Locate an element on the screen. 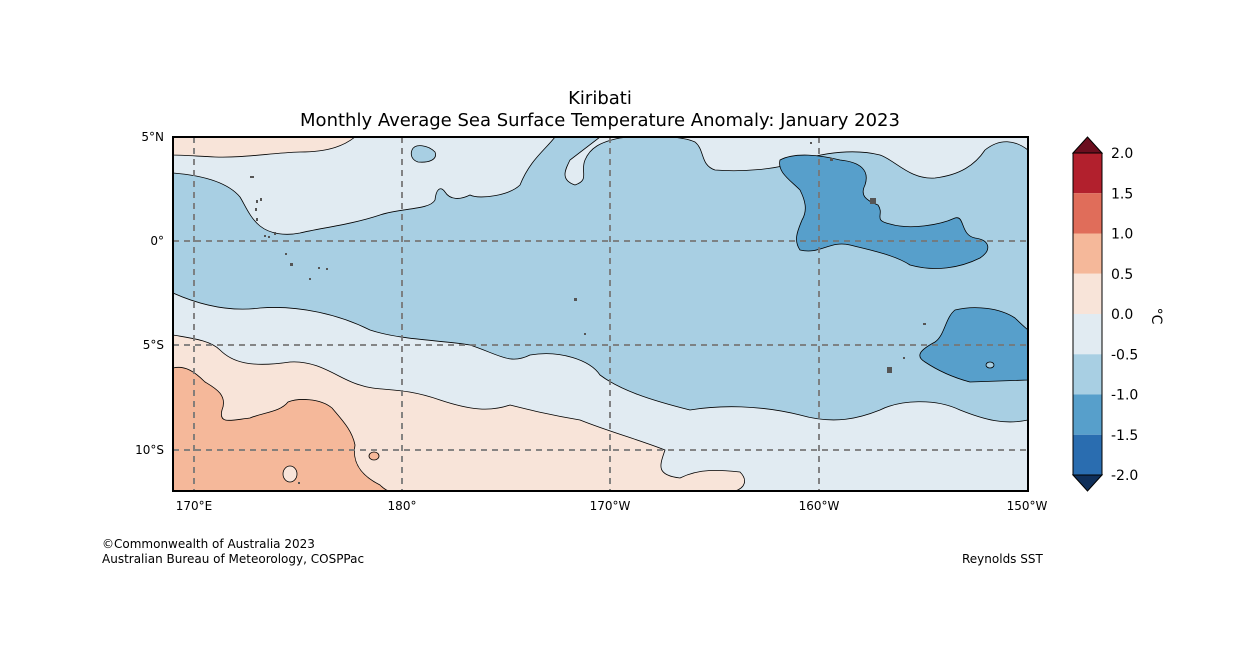 The width and height of the screenshot is (1258, 667). contour-band-0-0.5-north is located at coordinates (264, 147).